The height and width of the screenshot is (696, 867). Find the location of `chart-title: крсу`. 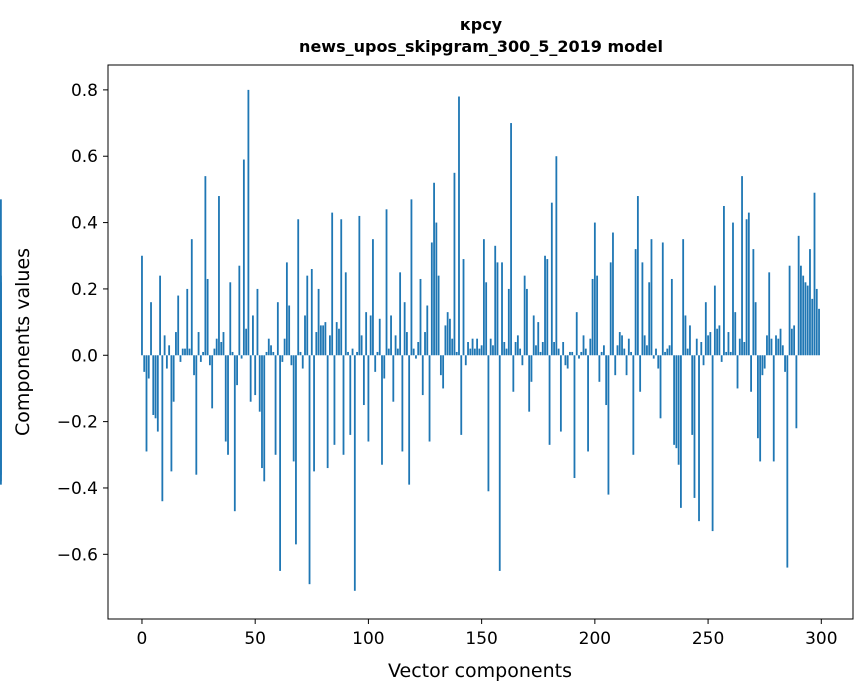

chart-title: крсу is located at coordinates (481, 24).